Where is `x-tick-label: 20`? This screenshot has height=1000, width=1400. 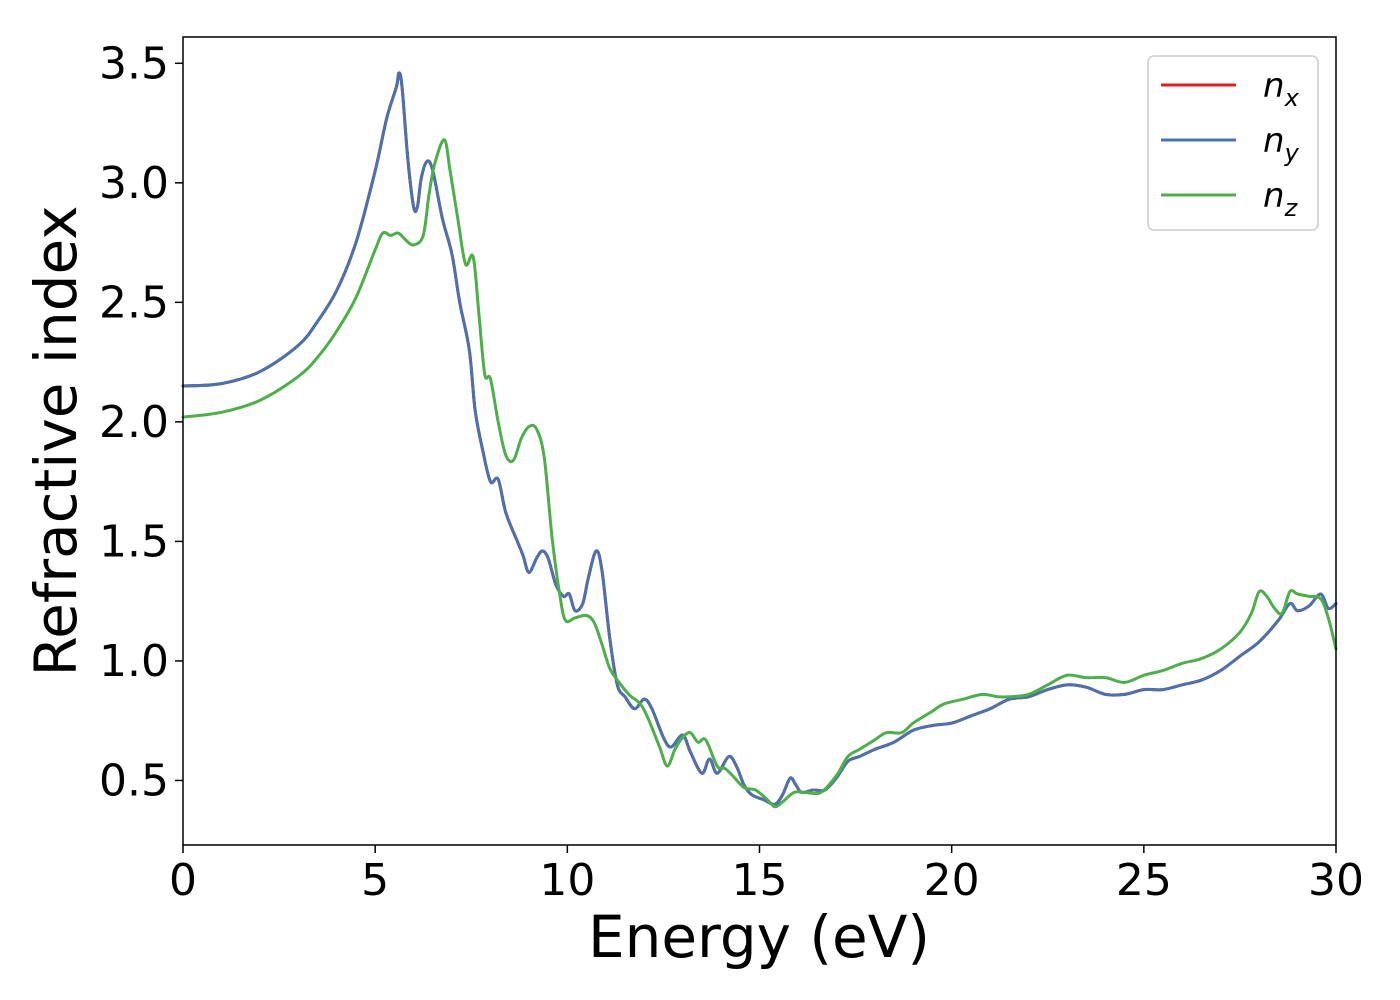
x-tick-label: 20 is located at coordinates (952, 880).